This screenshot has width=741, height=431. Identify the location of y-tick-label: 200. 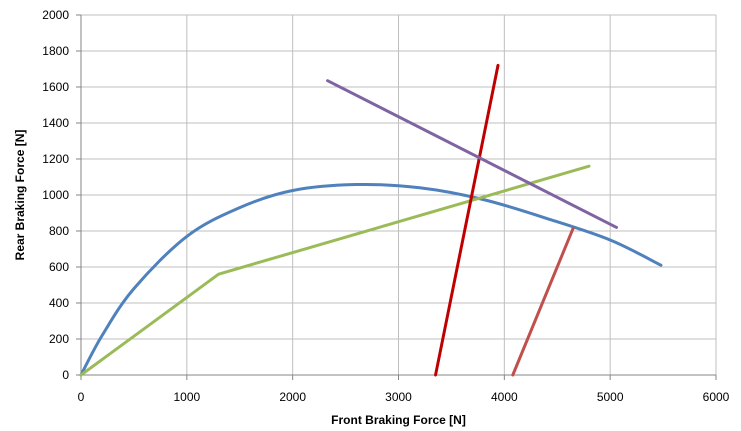
(59, 339).